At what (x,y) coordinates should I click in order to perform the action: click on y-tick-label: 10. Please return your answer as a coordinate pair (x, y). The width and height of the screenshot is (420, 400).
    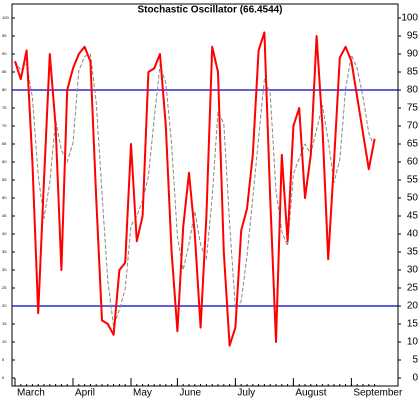
    Looking at the image, I should click on (413, 342).